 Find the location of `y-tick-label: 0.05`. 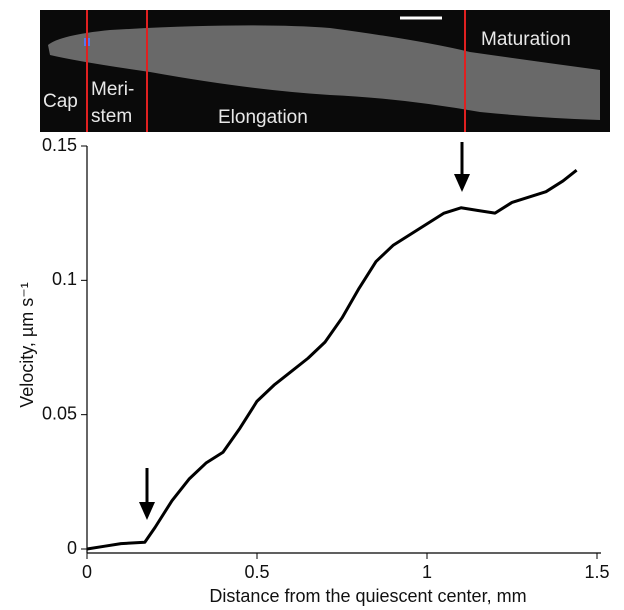

y-tick-label: 0.05 is located at coordinates (59, 413).